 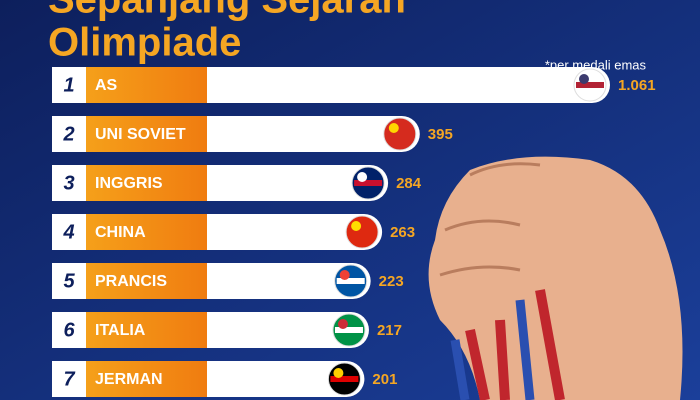 I want to click on category-label: ITALIA, so click(x=120, y=330).